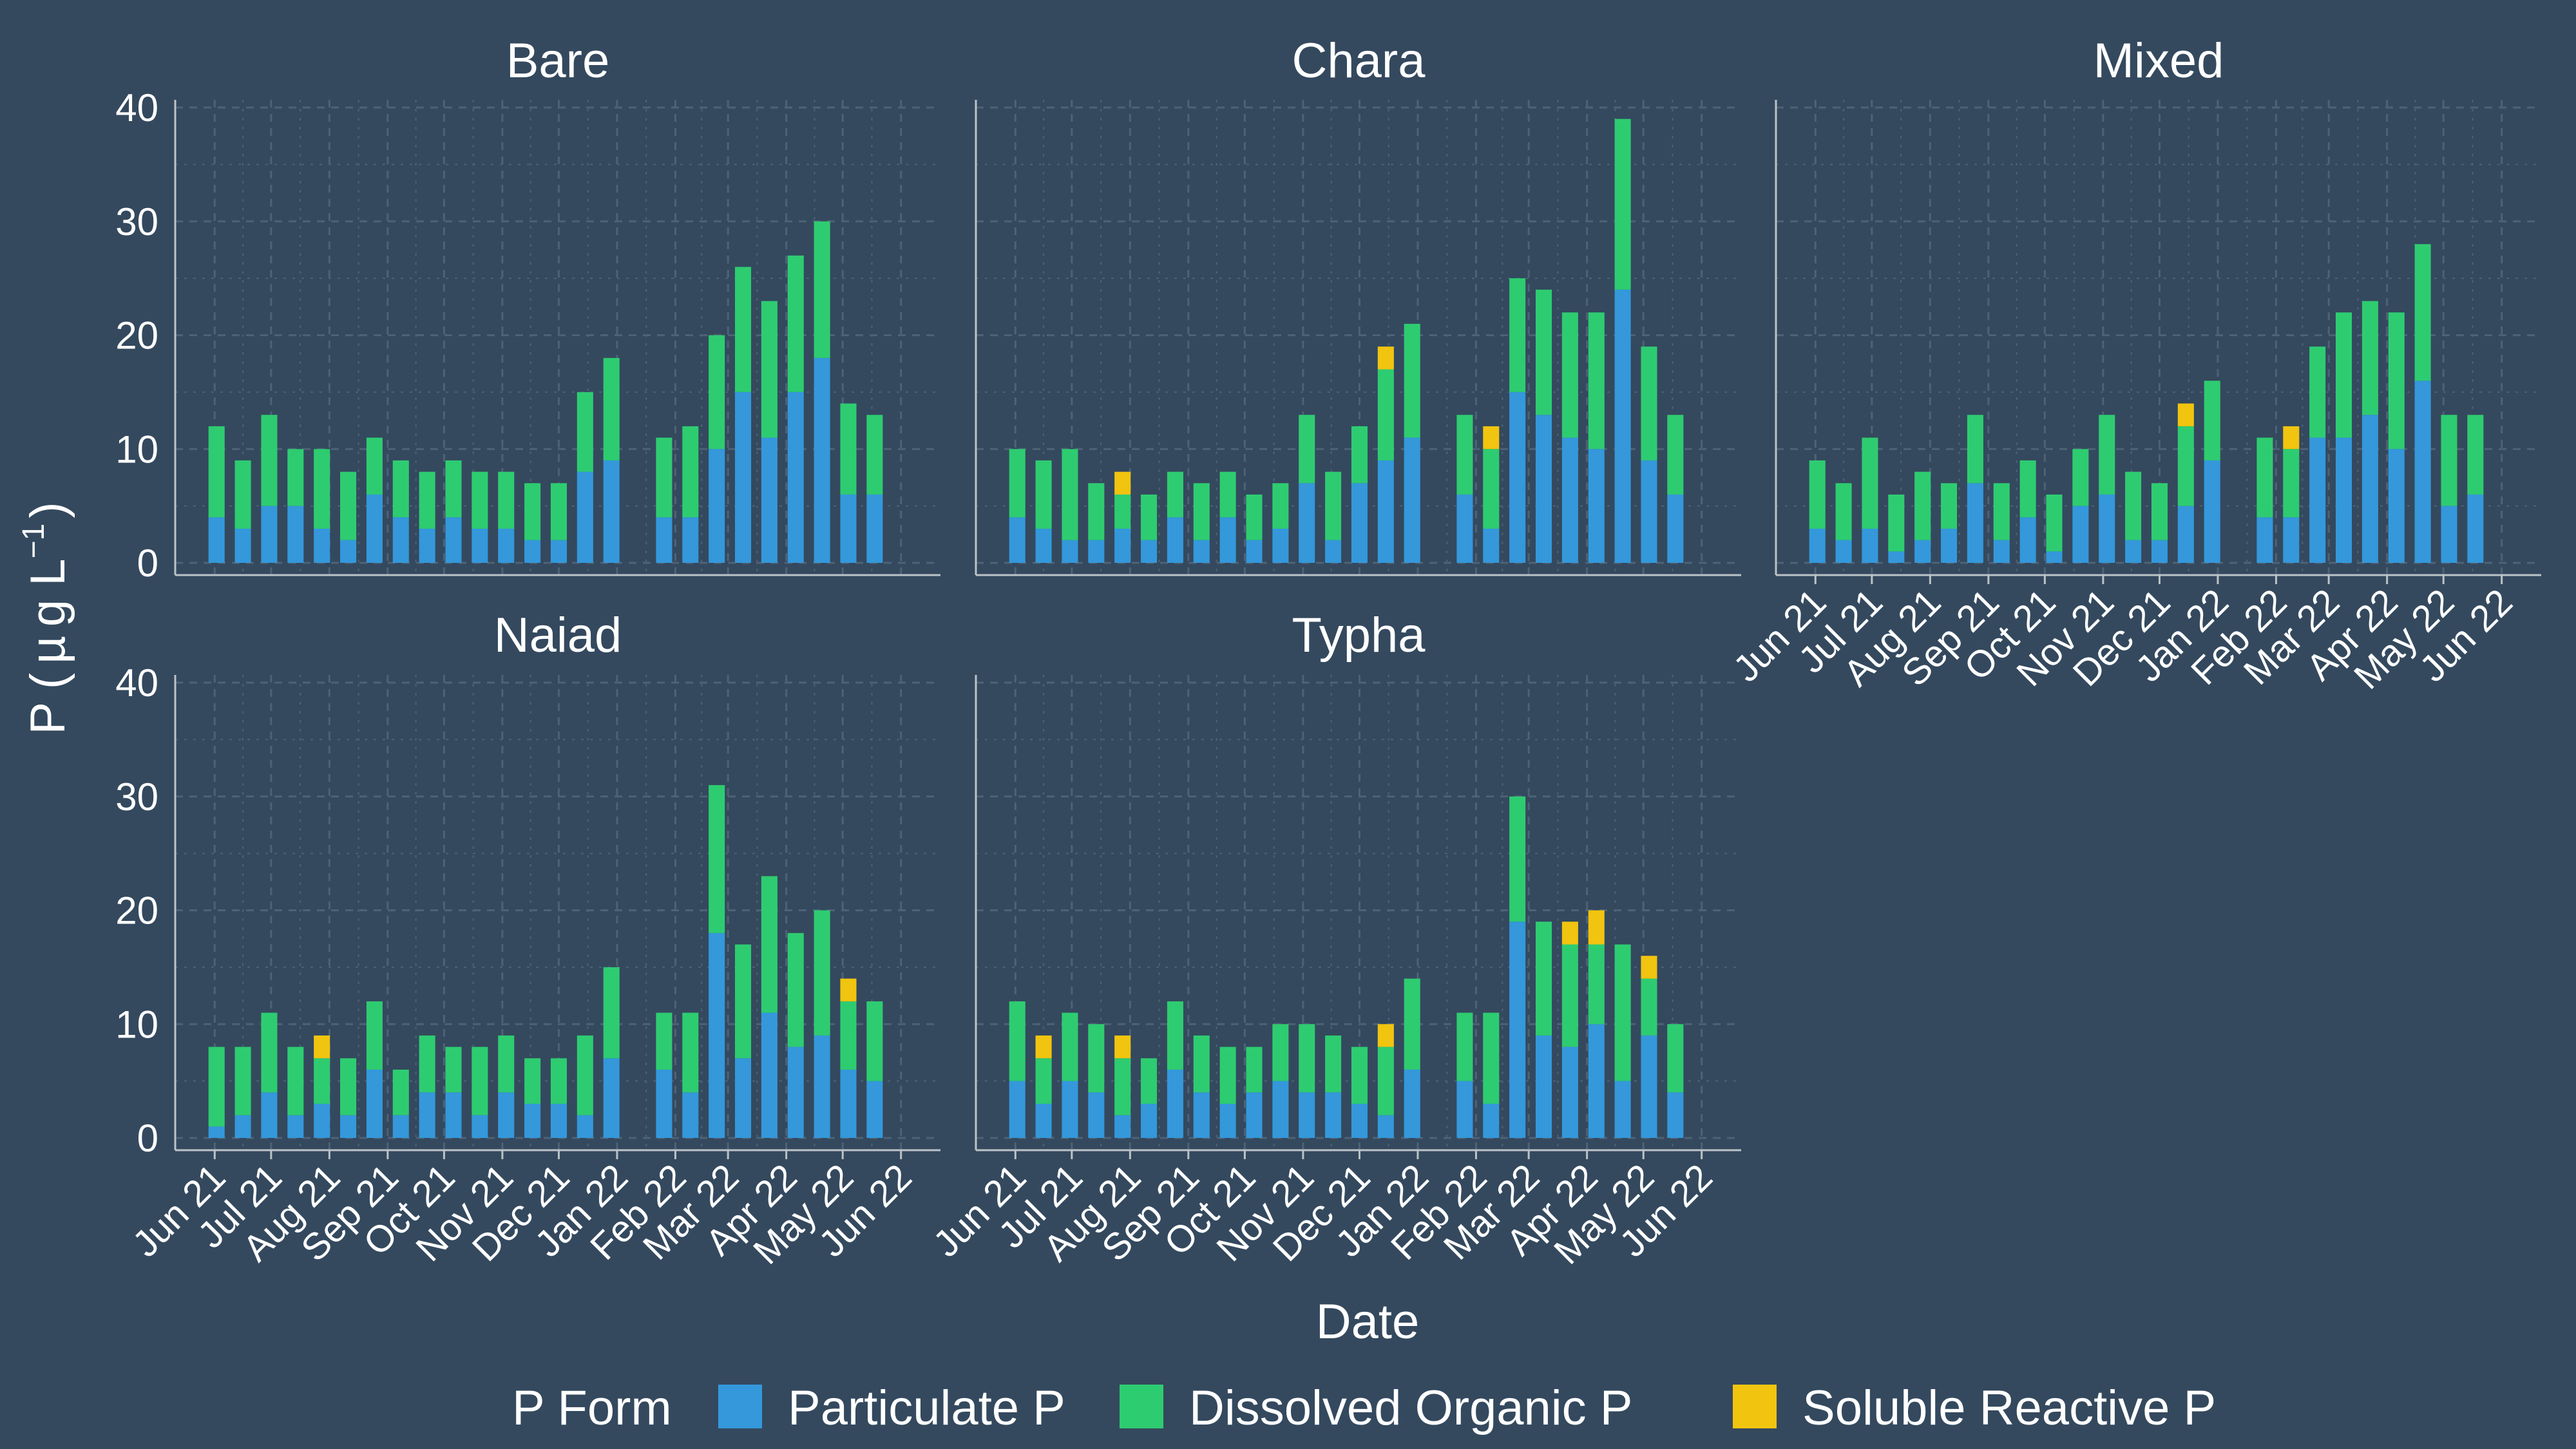 The width and height of the screenshot is (2576, 1449). What do you see at coordinates (1368, 1321) in the screenshot?
I see `x-axis-title: Date` at bounding box center [1368, 1321].